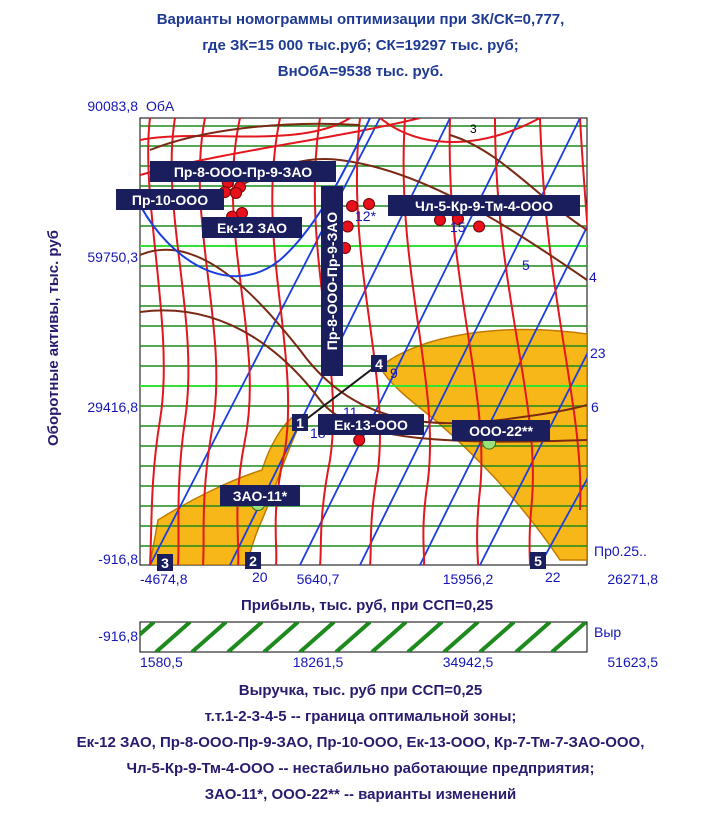 The width and height of the screenshot is (721, 821). I want to click on y-tick-label: 59750,3, so click(112, 257).